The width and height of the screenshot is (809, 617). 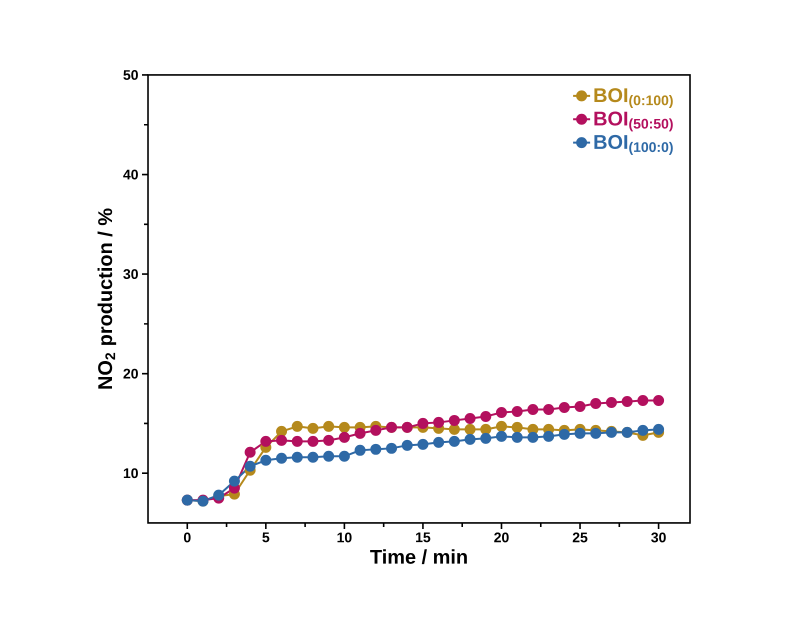 I want to click on x-tick-label: 10, so click(x=345, y=537).